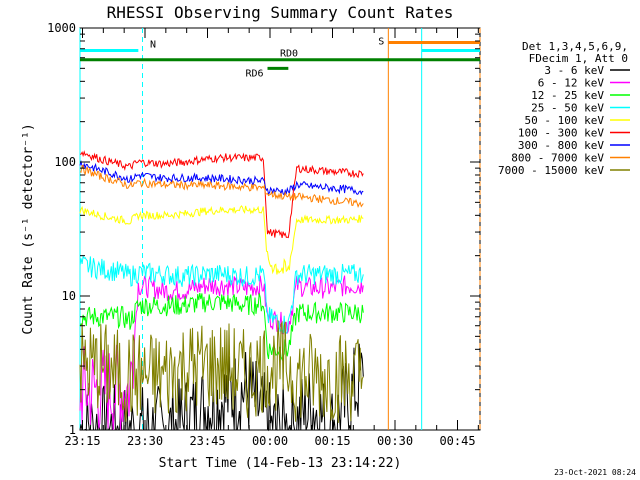 This screenshot has width=640, height=480. I want to click on chart-title: RHESSI Observing Summary Count Rates, so click(280, 12).